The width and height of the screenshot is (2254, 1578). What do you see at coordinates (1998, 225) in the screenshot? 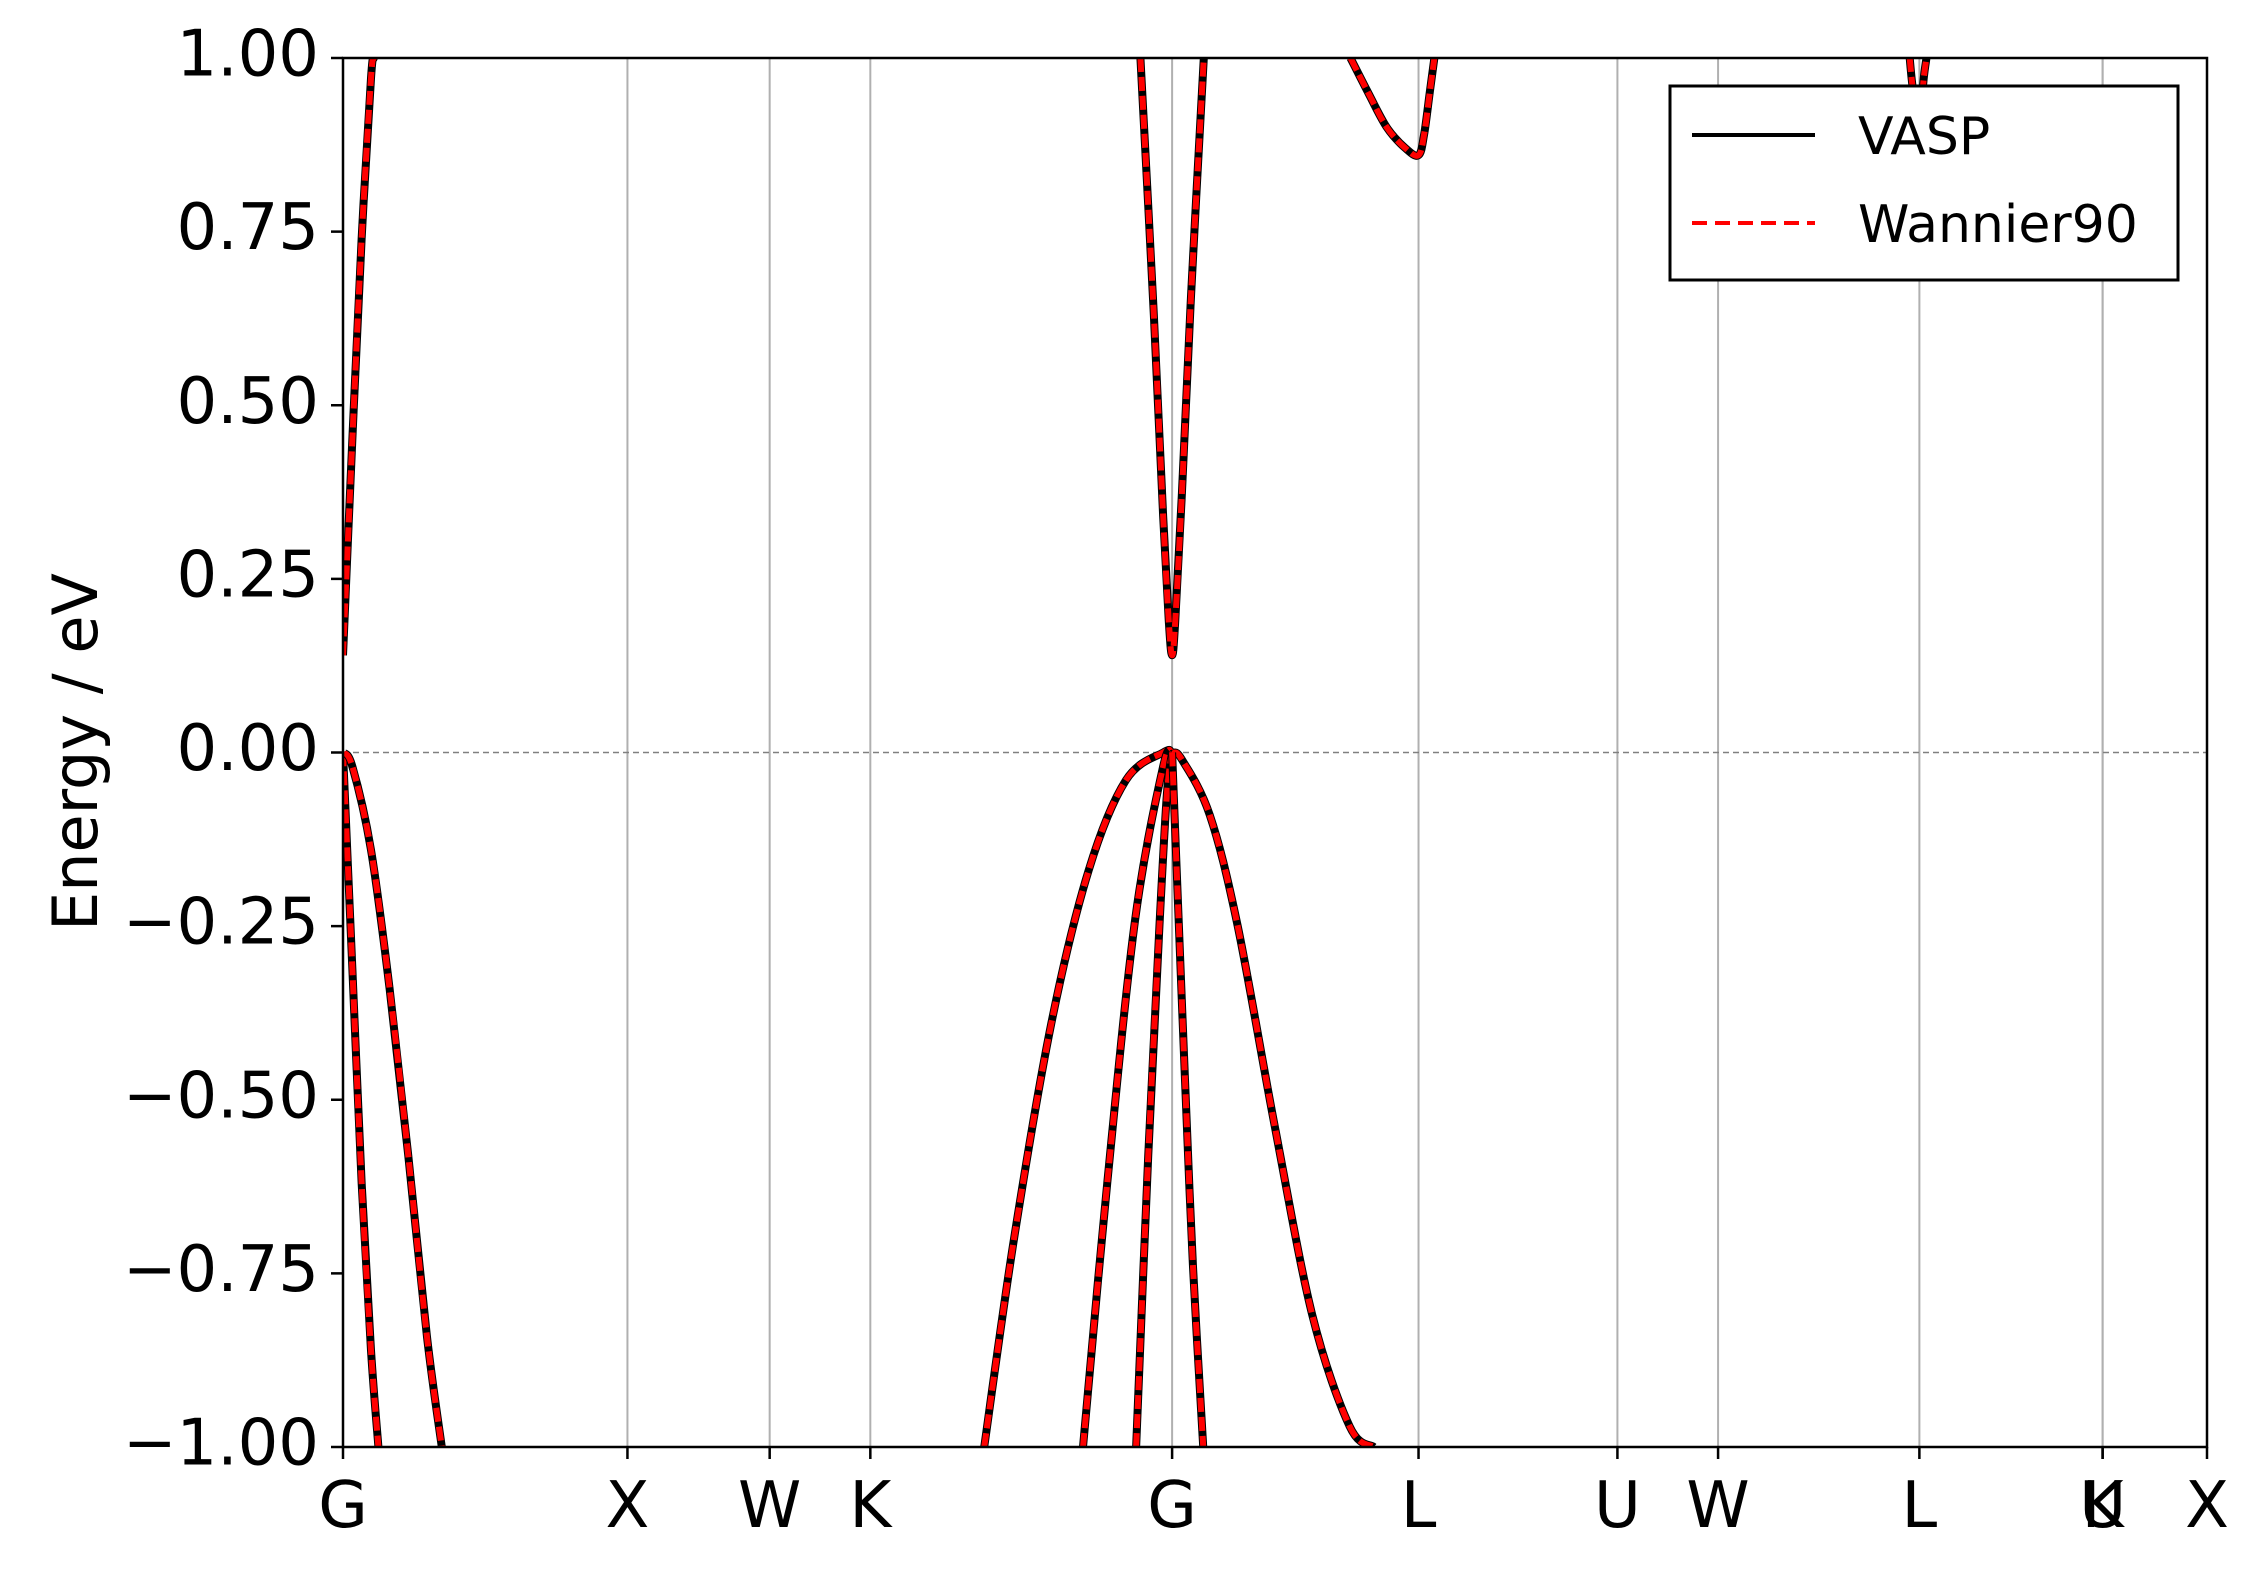
I see `legend-label-wannier90: Wannier90` at bounding box center [1998, 225].